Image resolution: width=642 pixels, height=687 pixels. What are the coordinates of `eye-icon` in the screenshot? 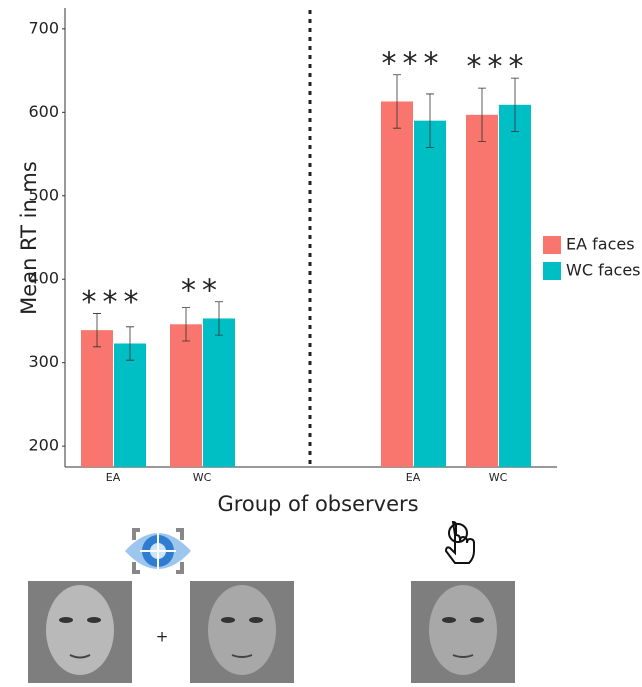 It's located at (158, 551).